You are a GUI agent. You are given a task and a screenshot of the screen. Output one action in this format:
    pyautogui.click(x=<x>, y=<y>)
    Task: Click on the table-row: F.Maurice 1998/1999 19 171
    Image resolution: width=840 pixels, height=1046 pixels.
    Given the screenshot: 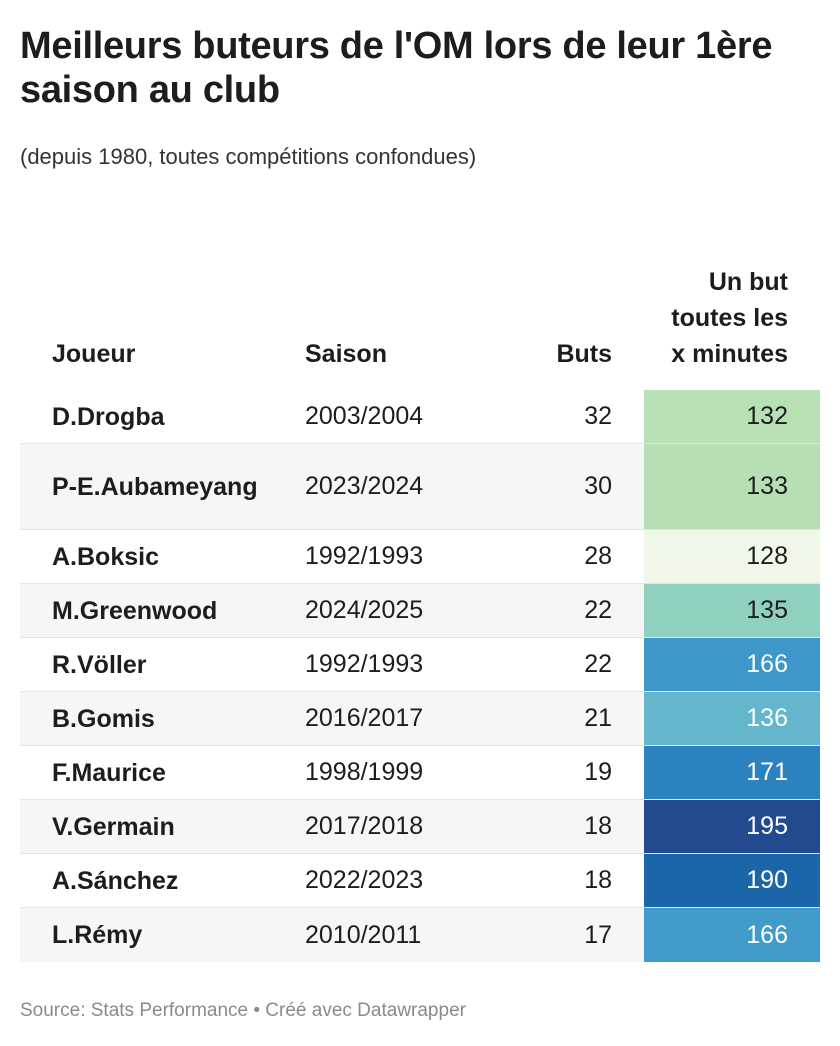 What is the action you would take?
    pyautogui.click(x=420, y=773)
    